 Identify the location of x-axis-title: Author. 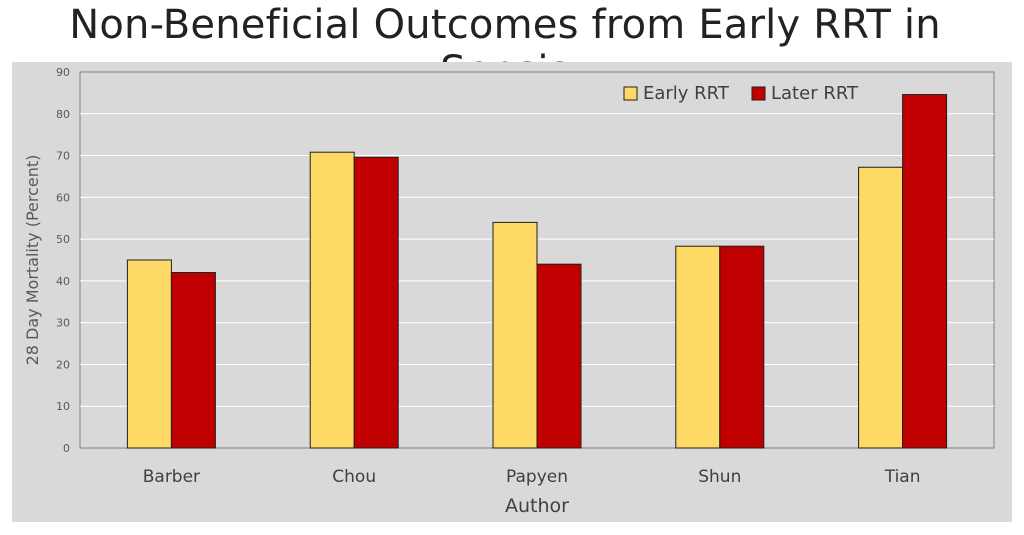
(537, 506).